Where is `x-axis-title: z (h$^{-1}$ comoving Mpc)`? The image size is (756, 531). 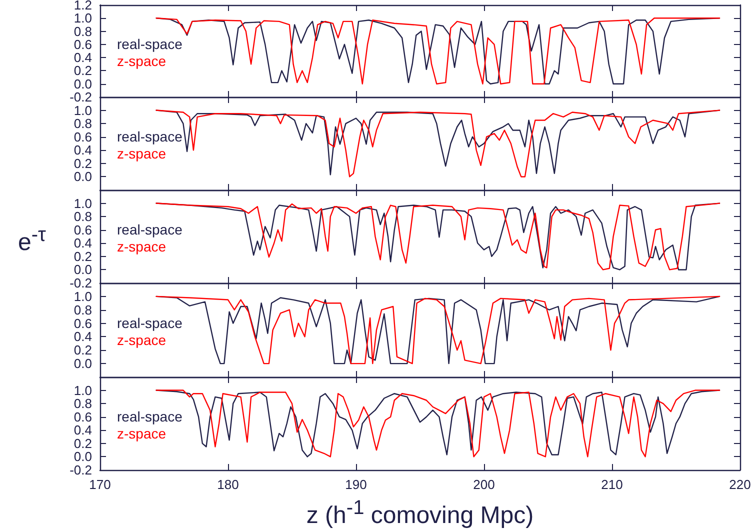 x-axis-title: z (h$^{-1}$ comoving Mpc) is located at coordinates (420, 513).